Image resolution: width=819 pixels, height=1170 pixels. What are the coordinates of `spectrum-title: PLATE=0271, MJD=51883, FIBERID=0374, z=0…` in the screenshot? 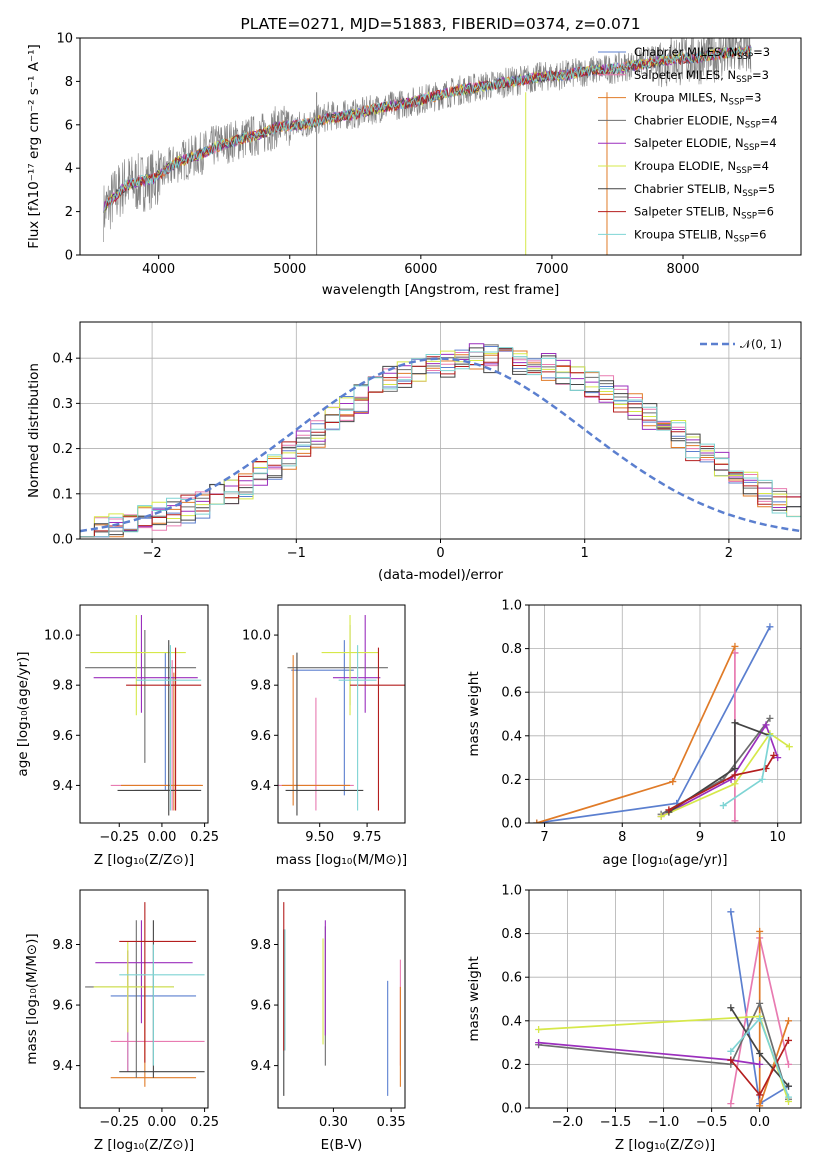 It's located at (440, 24).